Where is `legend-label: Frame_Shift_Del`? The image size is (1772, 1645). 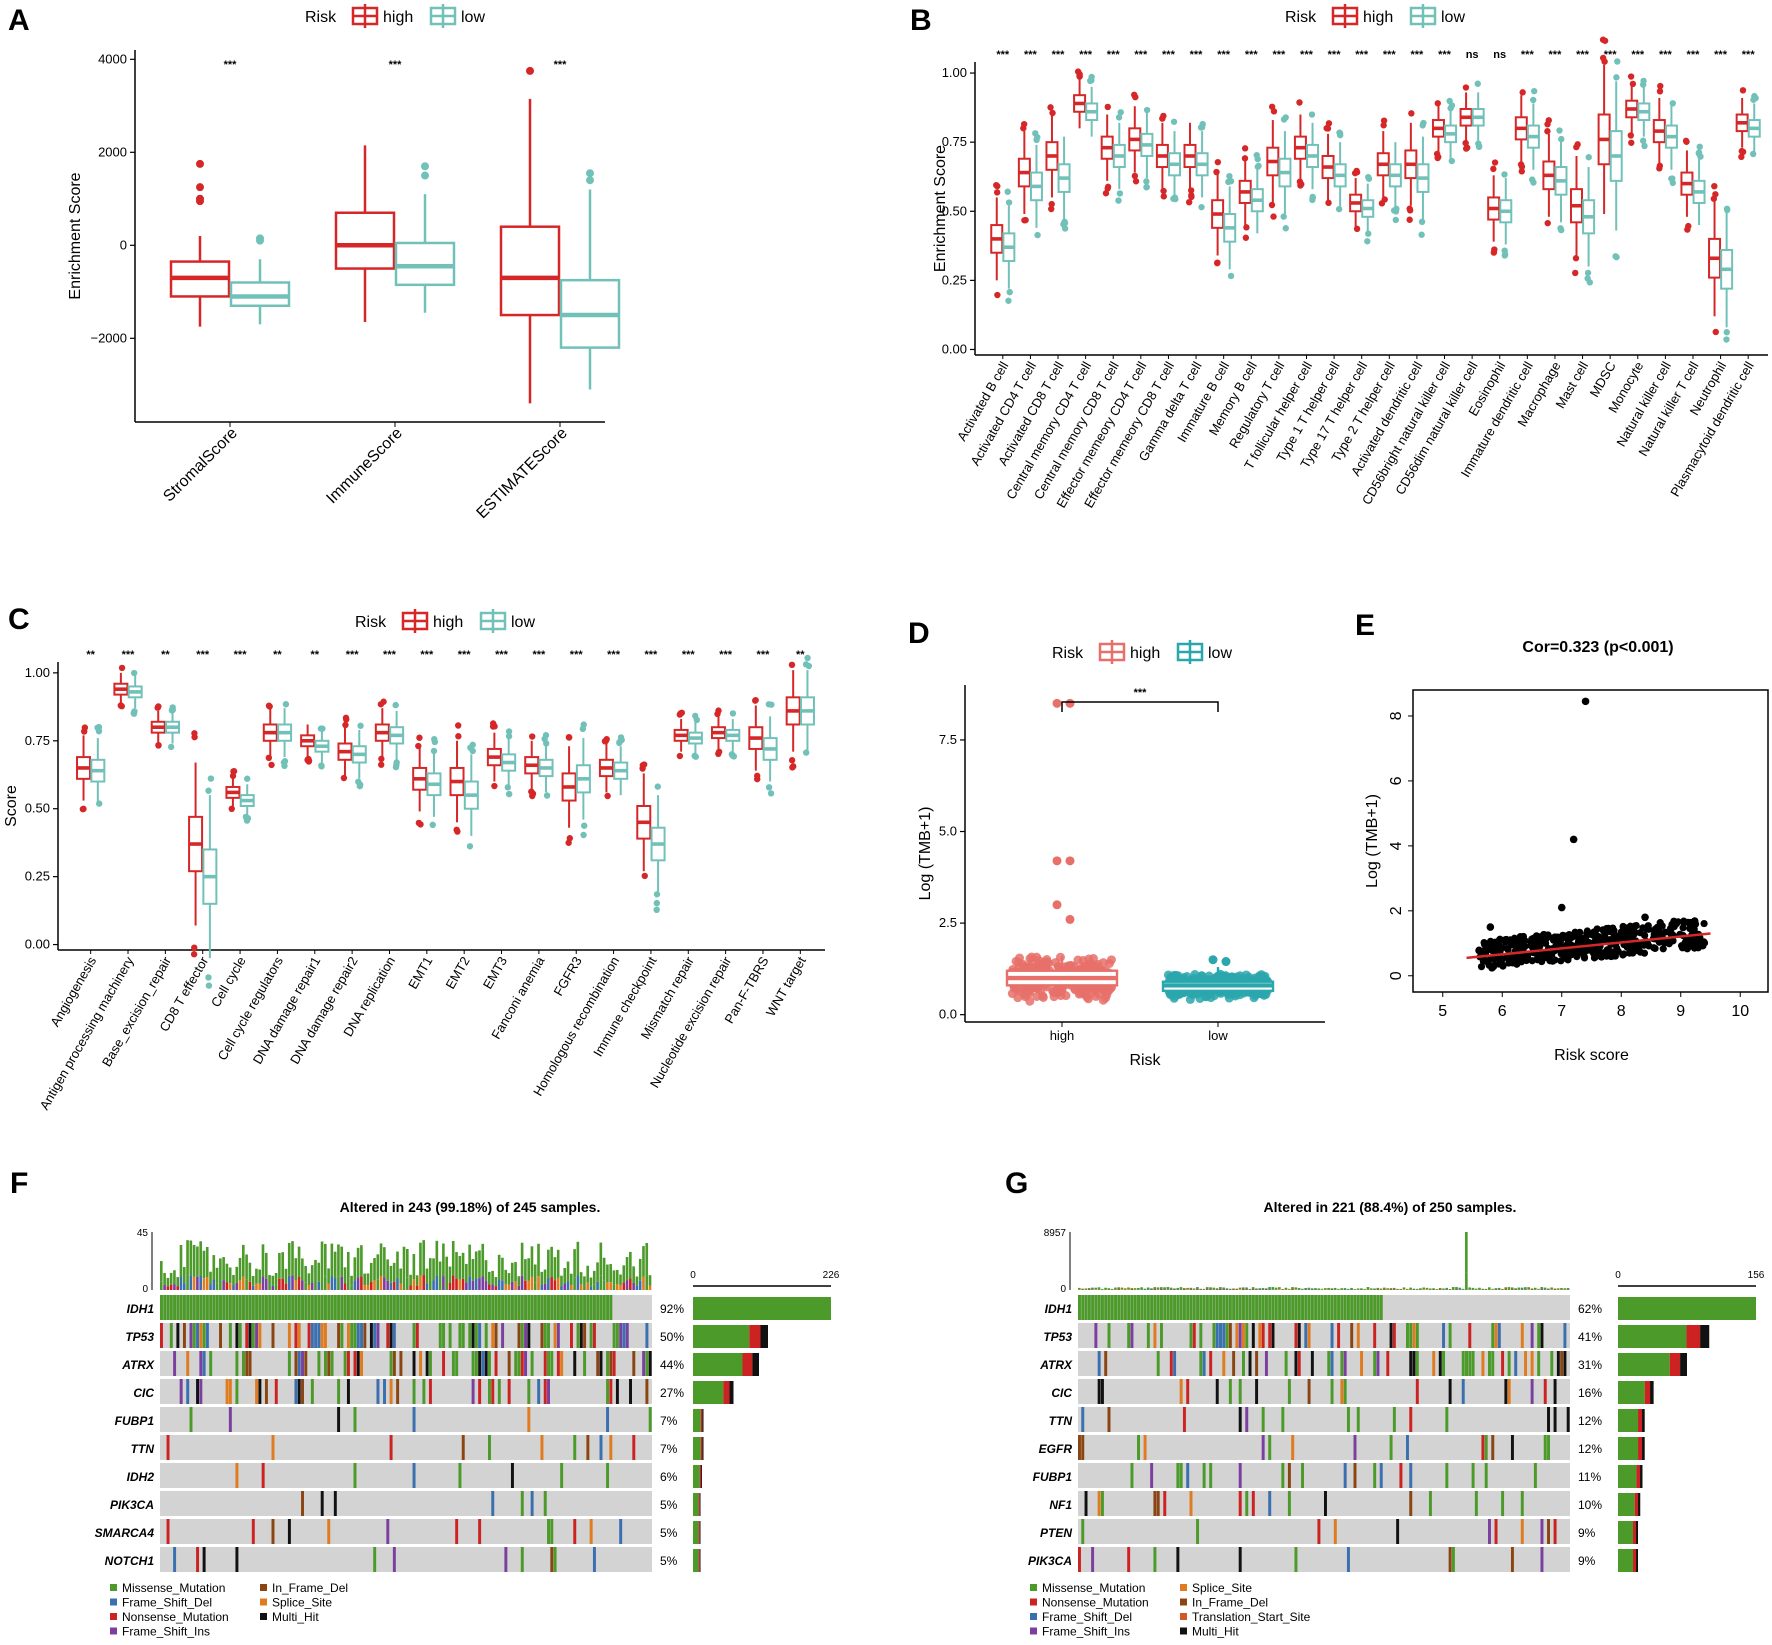 legend-label: Frame_Shift_Del is located at coordinates (167, 1603).